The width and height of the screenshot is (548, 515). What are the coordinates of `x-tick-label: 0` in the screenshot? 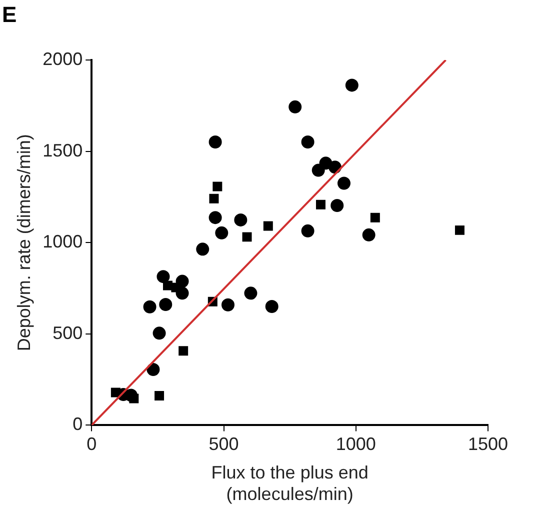 It's located at (91, 444).